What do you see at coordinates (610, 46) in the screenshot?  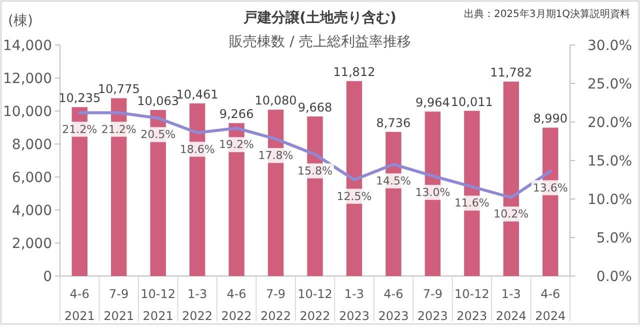 I see `y2-tick-label: 30.0%` at bounding box center [610, 46].